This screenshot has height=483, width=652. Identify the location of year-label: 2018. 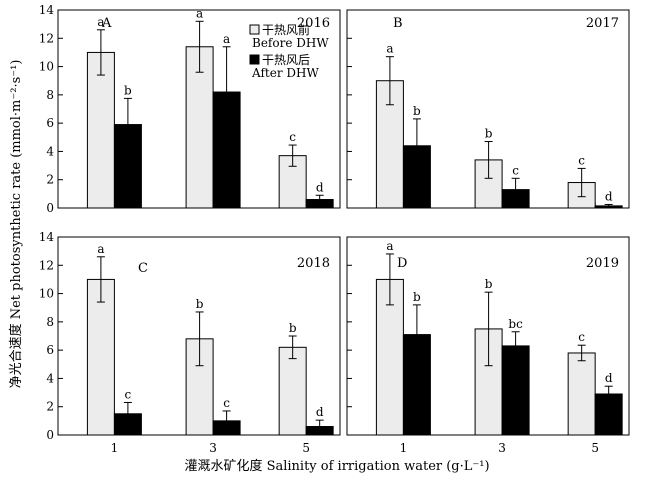
(313, 263).